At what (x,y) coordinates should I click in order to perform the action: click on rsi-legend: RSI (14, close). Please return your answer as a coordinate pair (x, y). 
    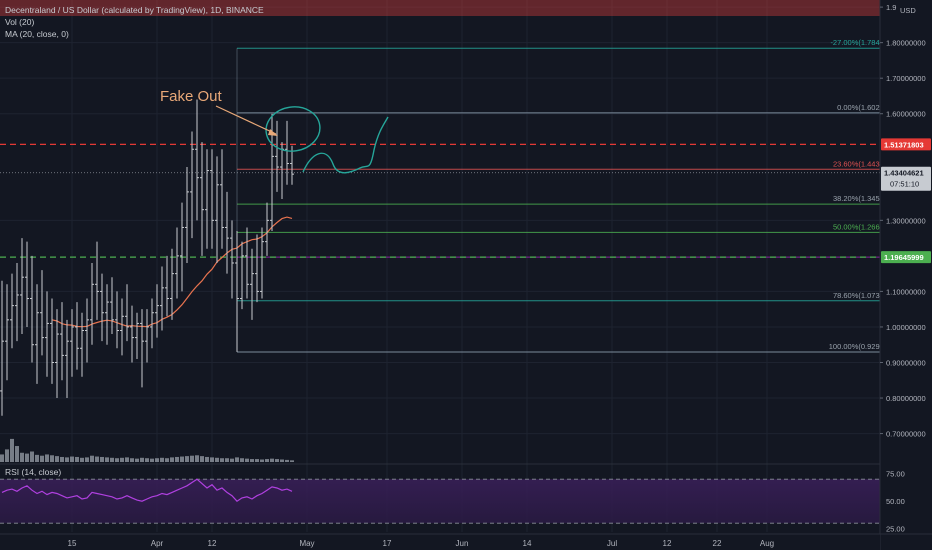
    Looking at the image, I should click on (33, 472).